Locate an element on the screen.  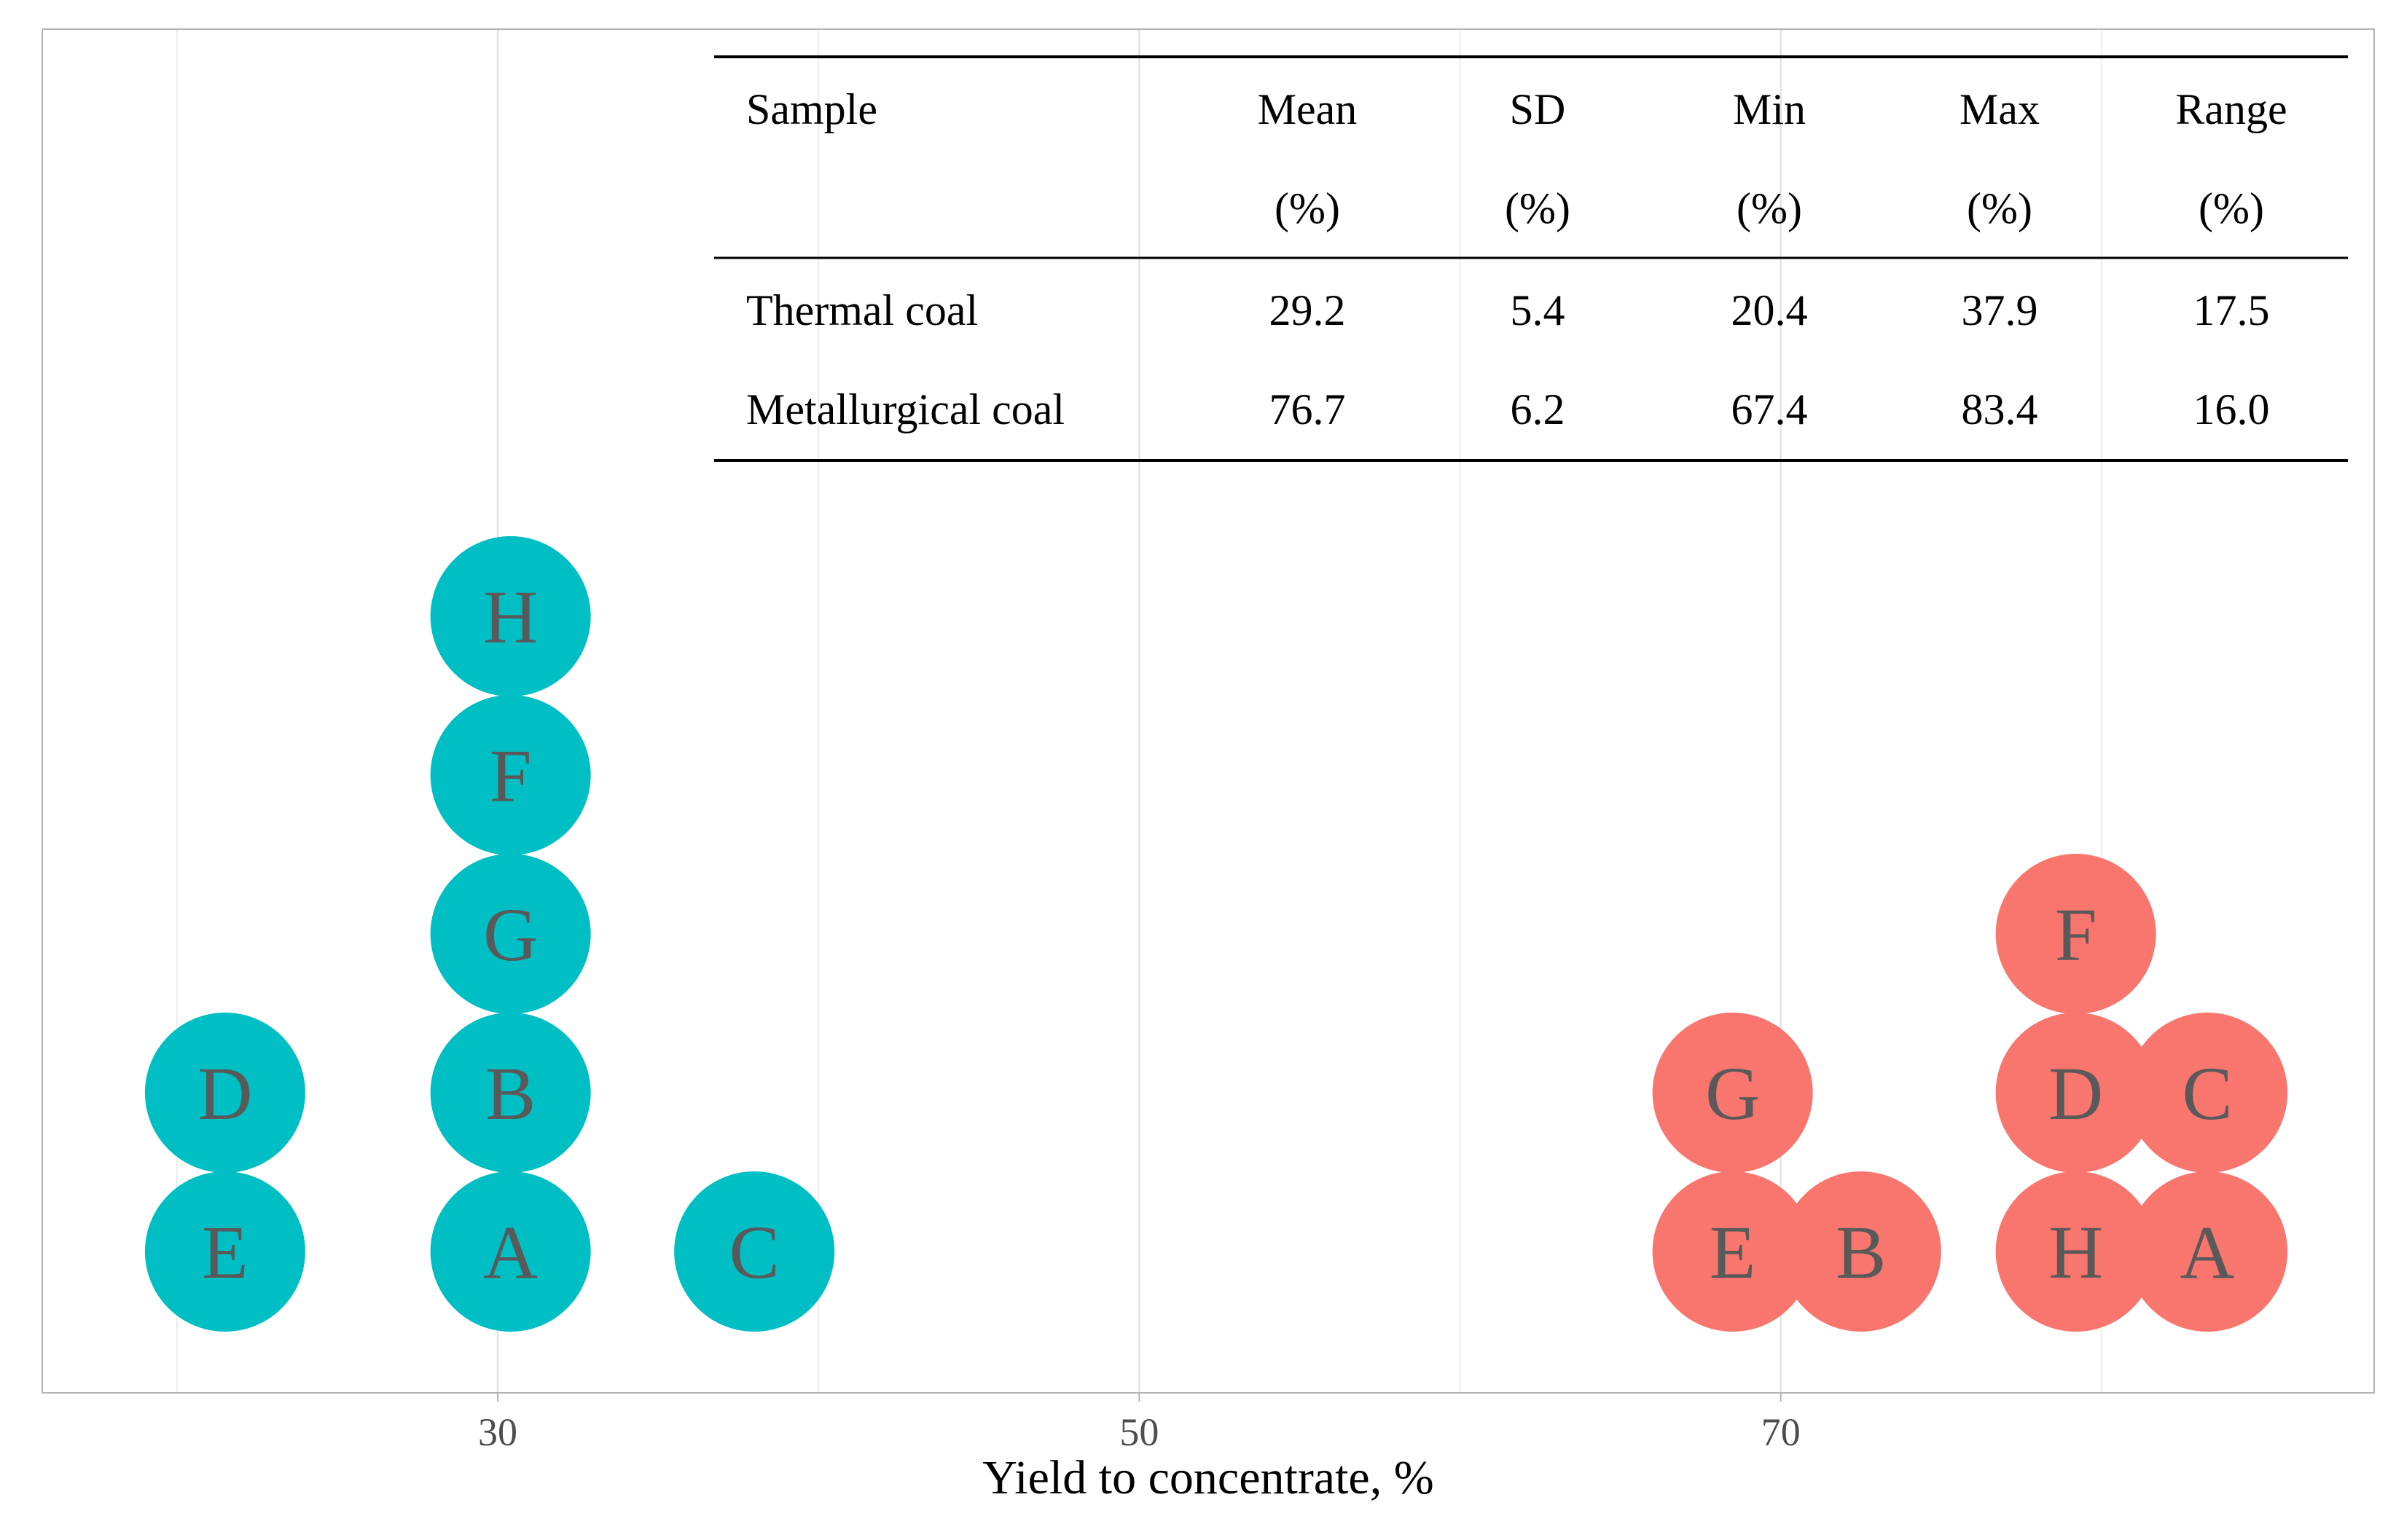
x-tick-label: 50 is located at coordinates (1139, 1432).